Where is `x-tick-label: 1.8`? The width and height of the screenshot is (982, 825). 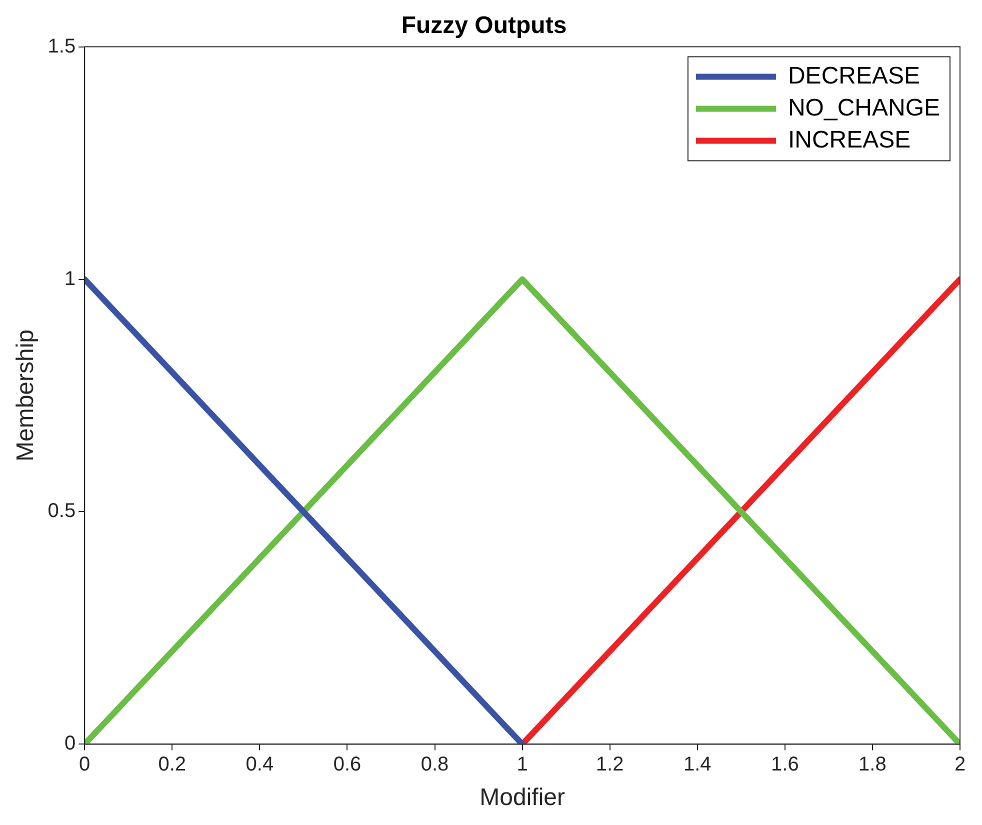 x-tick-label: 1.8 is located at coordinates (872, 765).